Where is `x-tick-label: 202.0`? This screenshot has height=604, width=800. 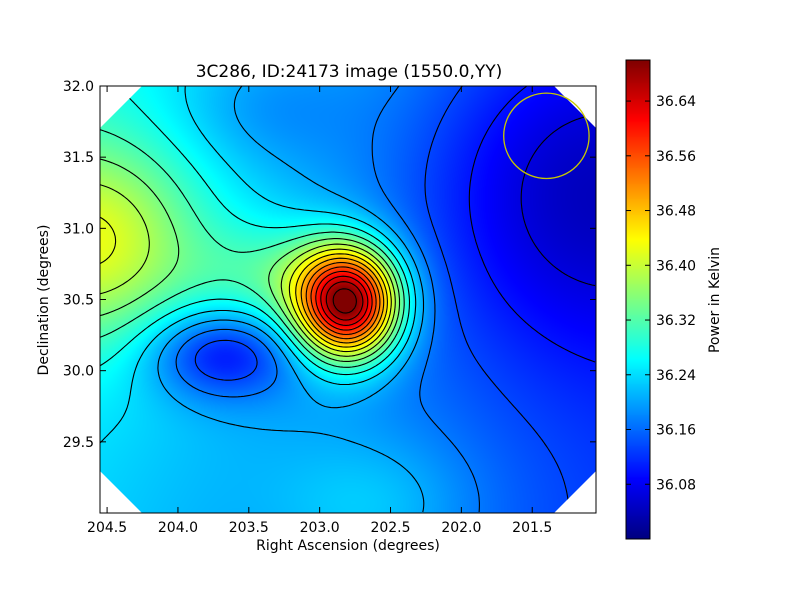
x-tick-label: 202.0 is located at coordinates (461, 528).